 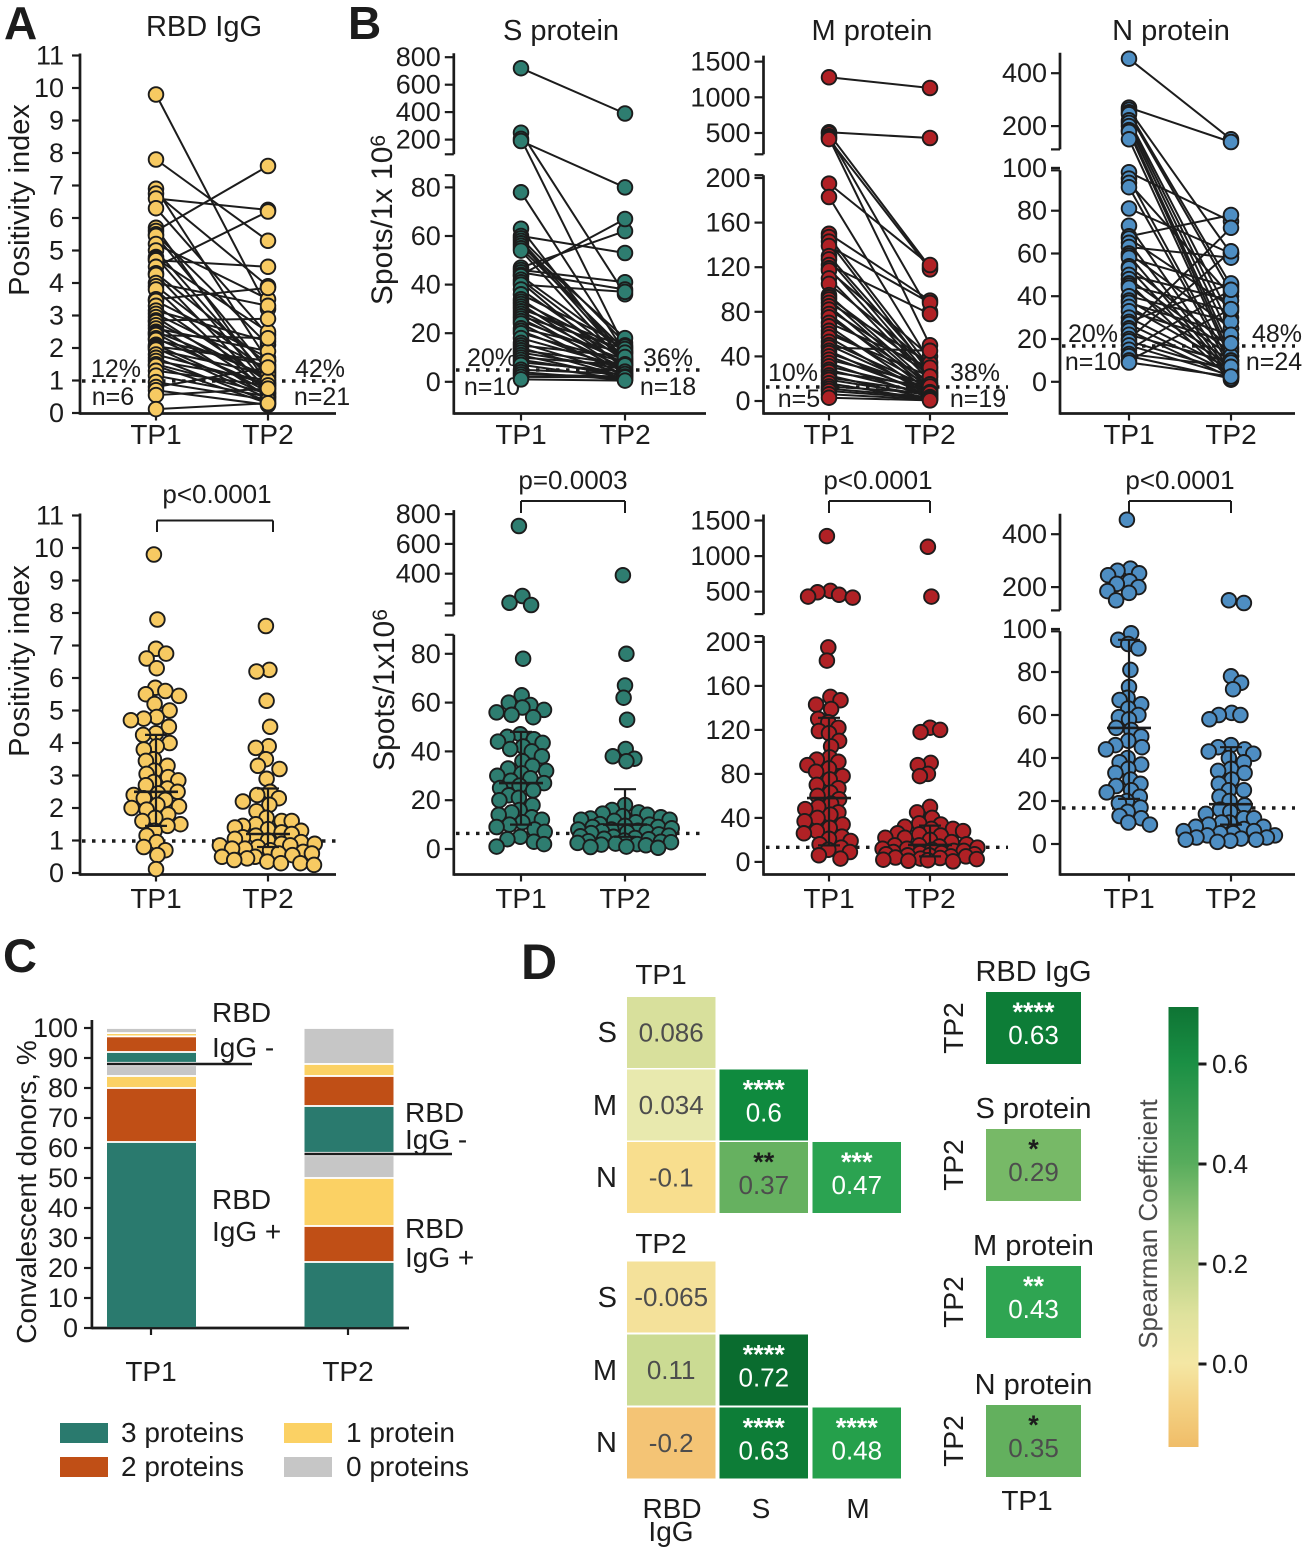 What do you see at coordinates (793, 373) in the screenshot?
I see `svg-text: 10%` at bounding box center [793, 373].